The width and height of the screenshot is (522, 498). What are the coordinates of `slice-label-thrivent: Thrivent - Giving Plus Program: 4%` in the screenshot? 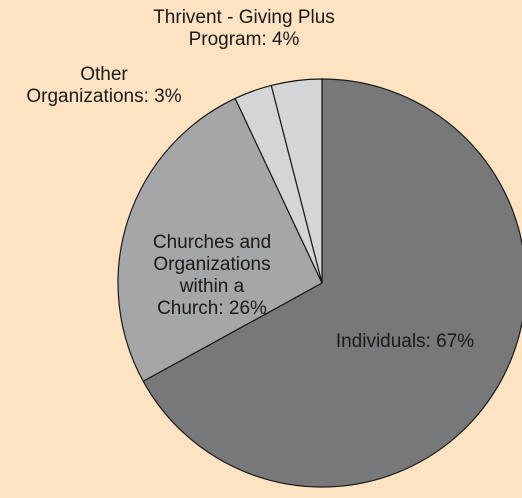 It's located at (244, 28).